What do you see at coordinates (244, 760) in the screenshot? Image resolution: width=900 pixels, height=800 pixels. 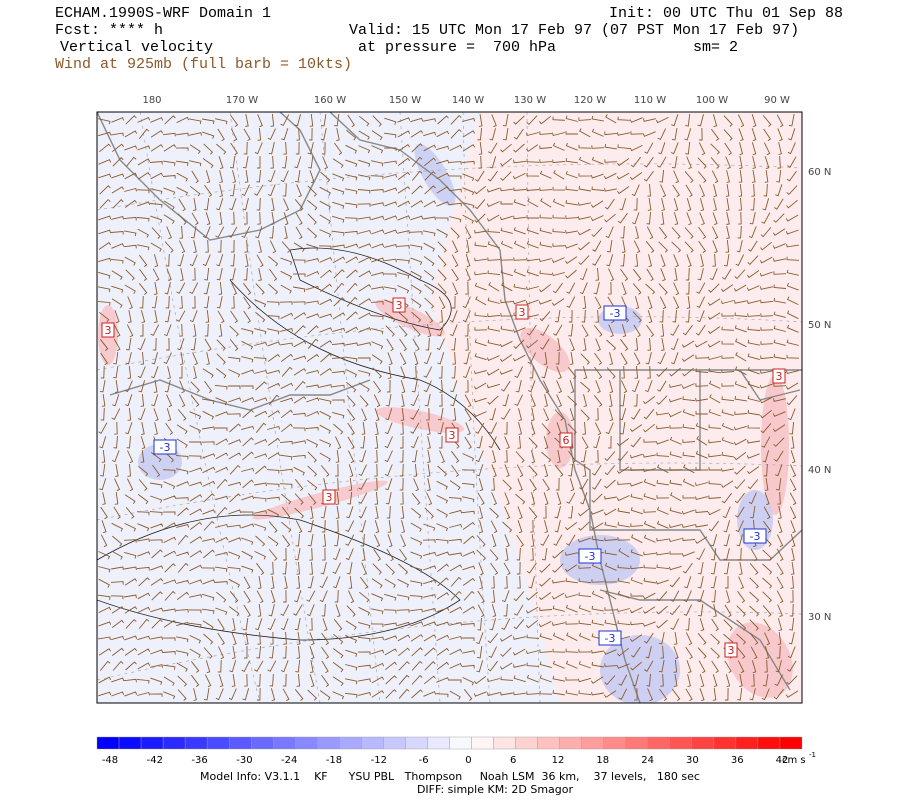 I see `colorbar-label: -30` at bounding box center [244, 760].